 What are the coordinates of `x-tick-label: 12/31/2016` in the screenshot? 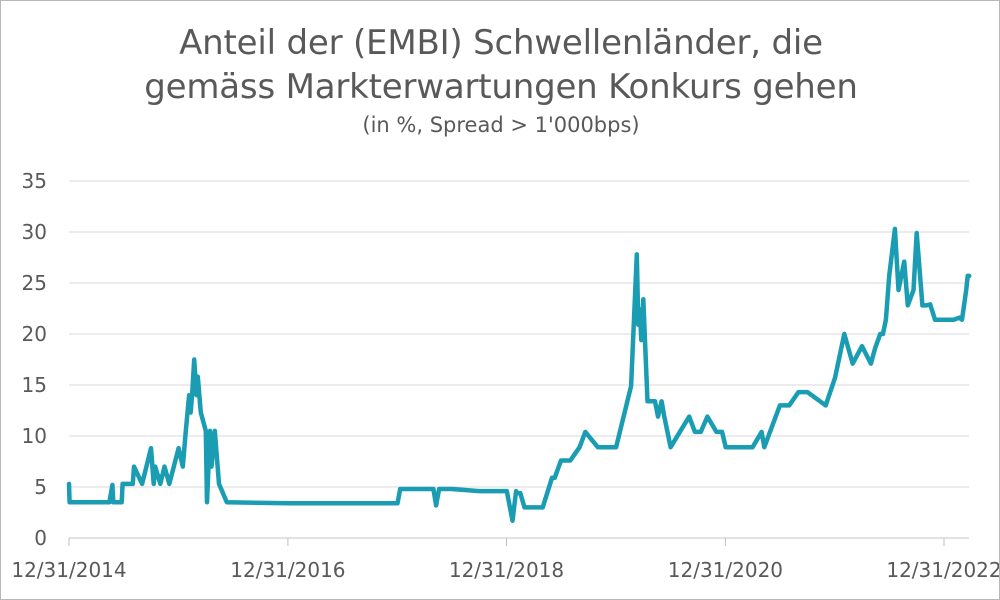 It's located at (287, 570).